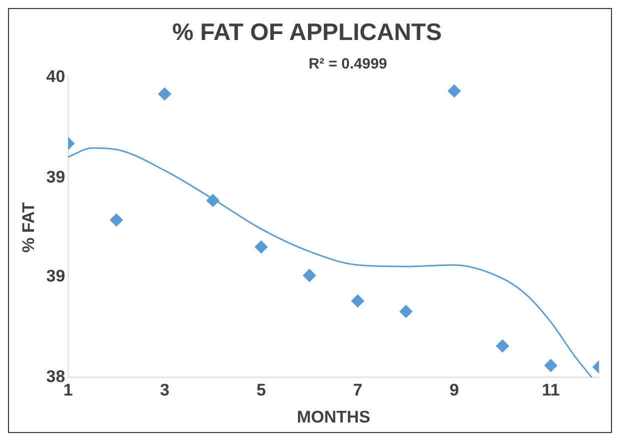 The image size is (622, 443). What do you see at coordinates (56, 376) in the screenshot?
I see `y-tick-label: 38` at bounding box center [56, 376].